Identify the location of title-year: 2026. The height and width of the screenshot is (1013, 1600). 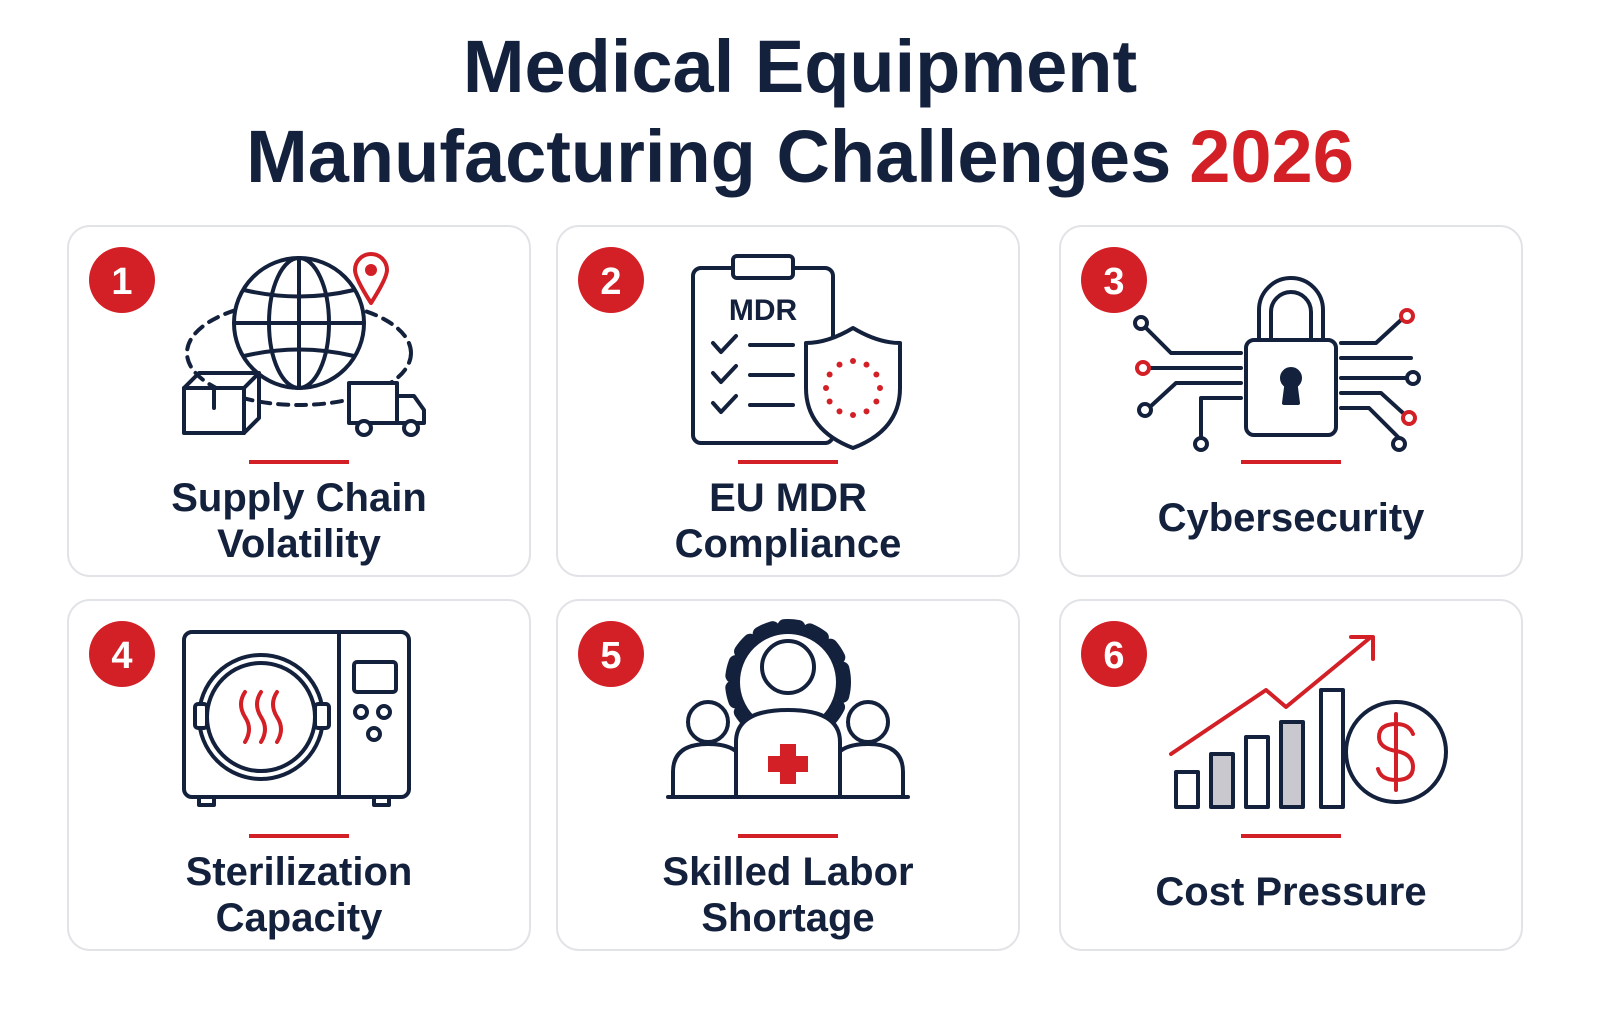
(1271, 156).